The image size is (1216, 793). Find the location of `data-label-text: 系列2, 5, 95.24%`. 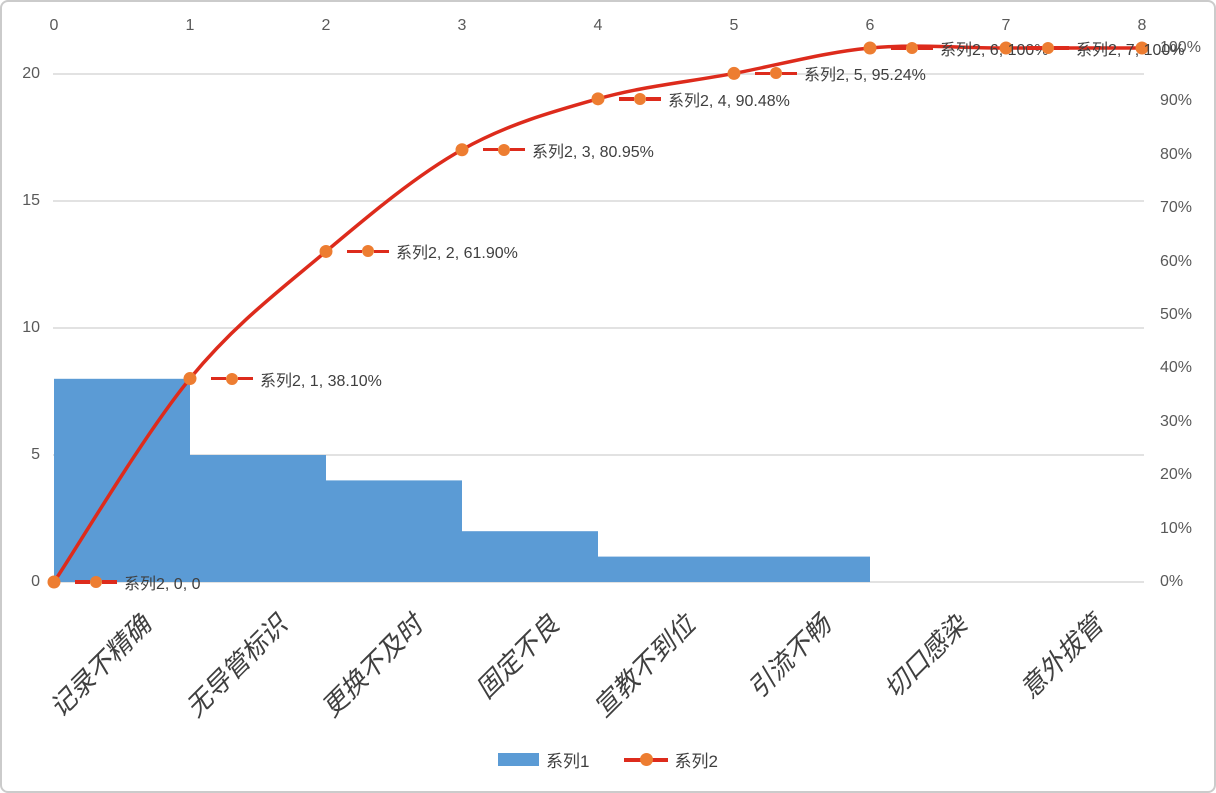

data-label-text: 系列2, 5, 95.24% is located at coordinates (865, 76).